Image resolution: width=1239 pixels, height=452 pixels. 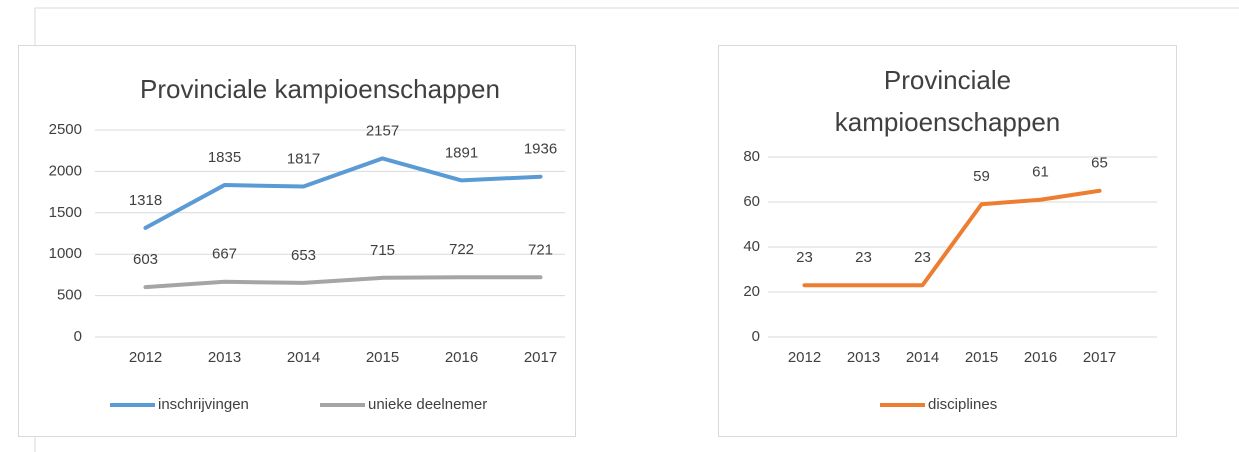 I want to click on y-tick-label: 40, so click(x=751, y=246).